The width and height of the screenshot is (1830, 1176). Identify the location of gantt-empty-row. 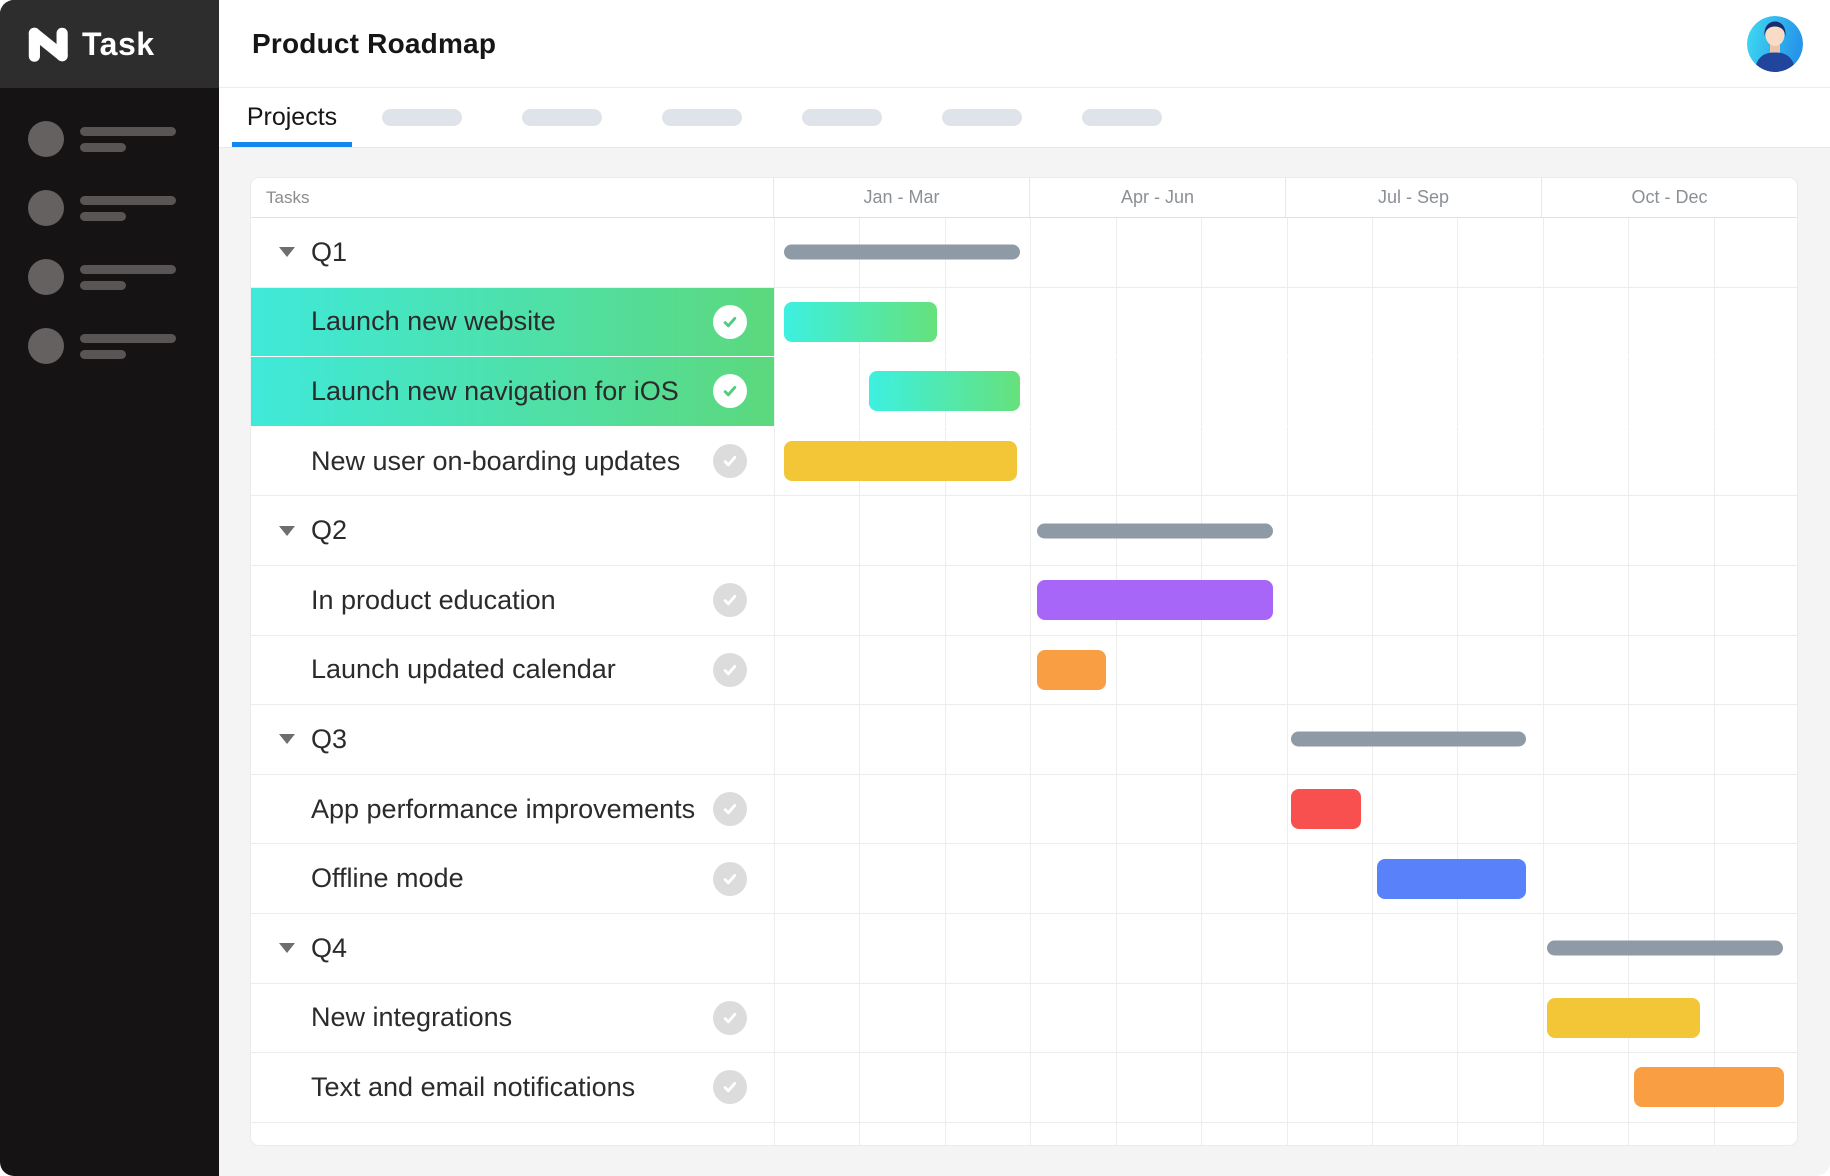
(1024, 1134).